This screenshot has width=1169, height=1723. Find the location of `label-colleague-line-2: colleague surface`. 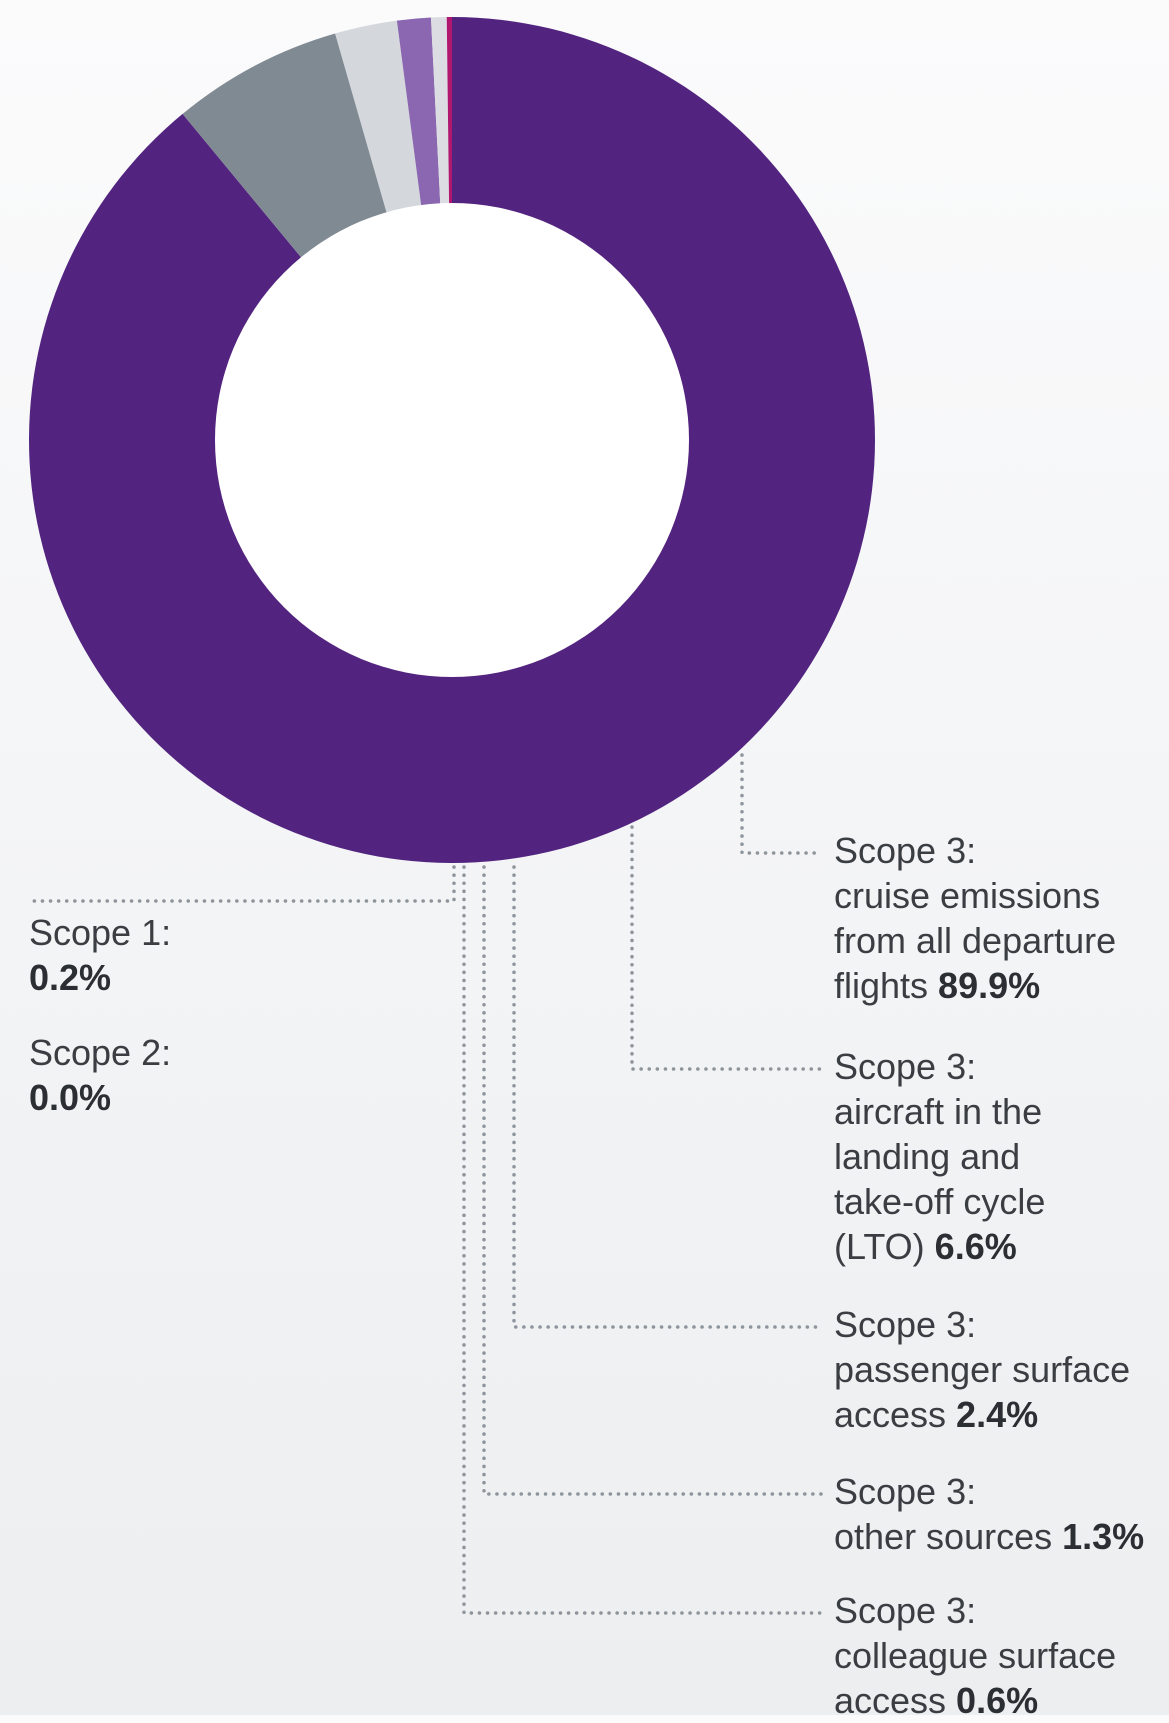

label-colleague-line-2: colleague surface is located at coordinates (975, 1655).